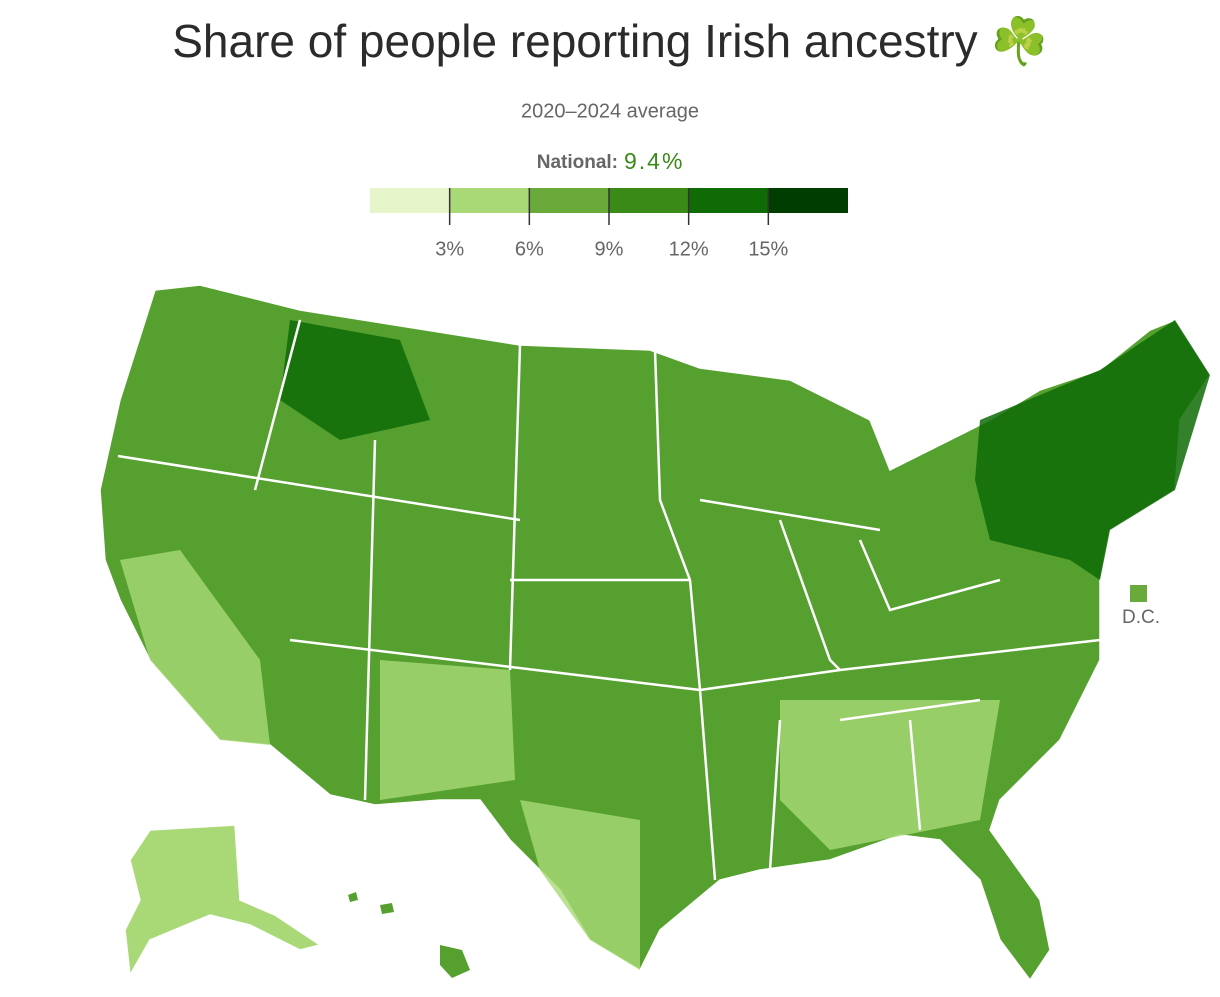 Image resolution: width=1220 pixels, height=997 pixels. I want to click on legend-tick-label: 15%, so click(768, 249).